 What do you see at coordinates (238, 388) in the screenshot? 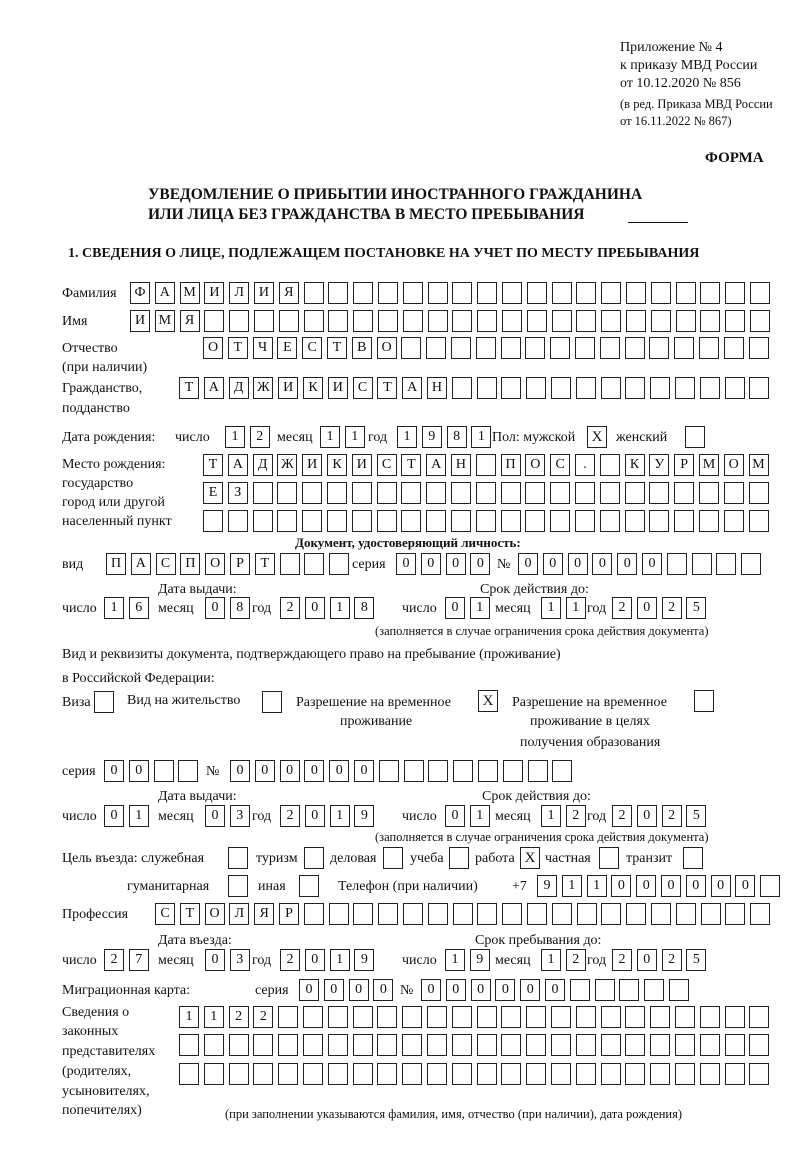
I see `char-cell: Д` at bounding box center [238, 388].